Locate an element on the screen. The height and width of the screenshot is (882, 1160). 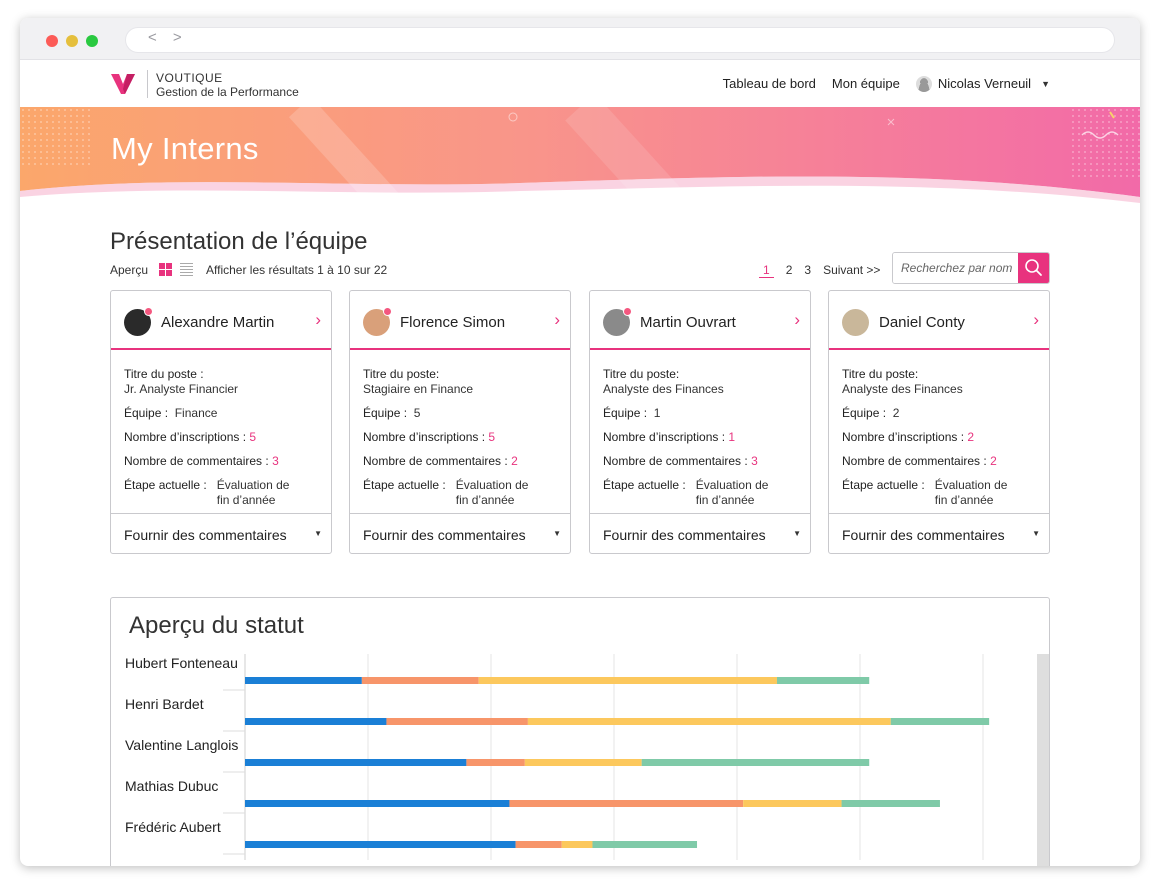
browser-chrome: < > is located at coordinates (580, 39).